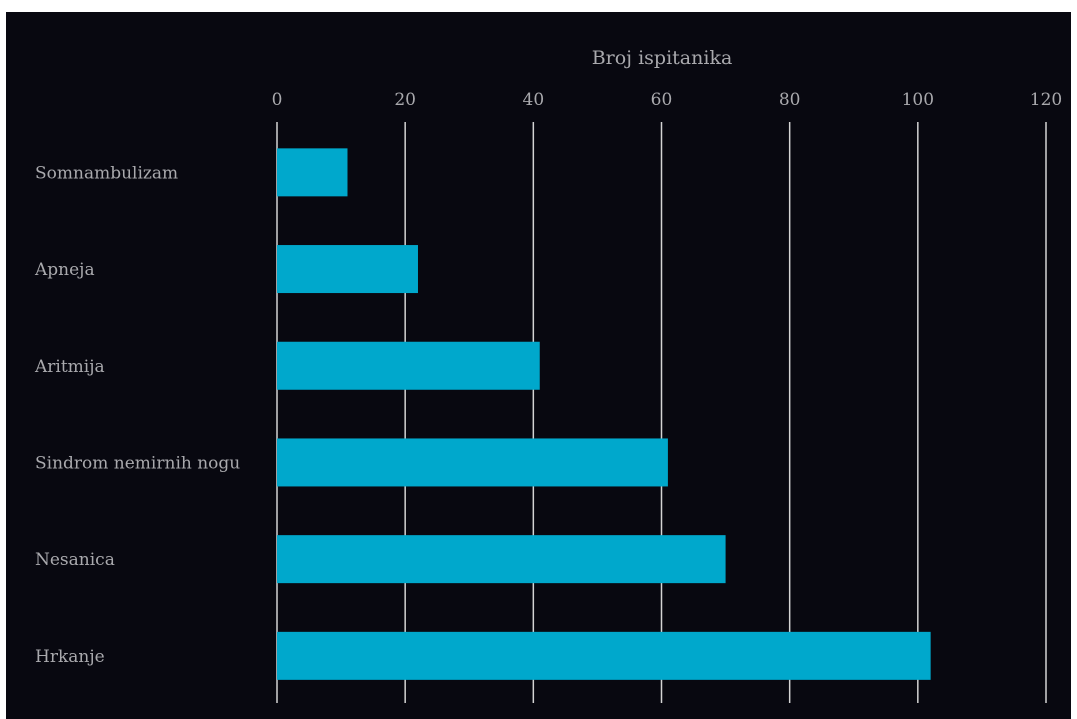  I want to click on category-label: Aritmija, so click(69, 367).